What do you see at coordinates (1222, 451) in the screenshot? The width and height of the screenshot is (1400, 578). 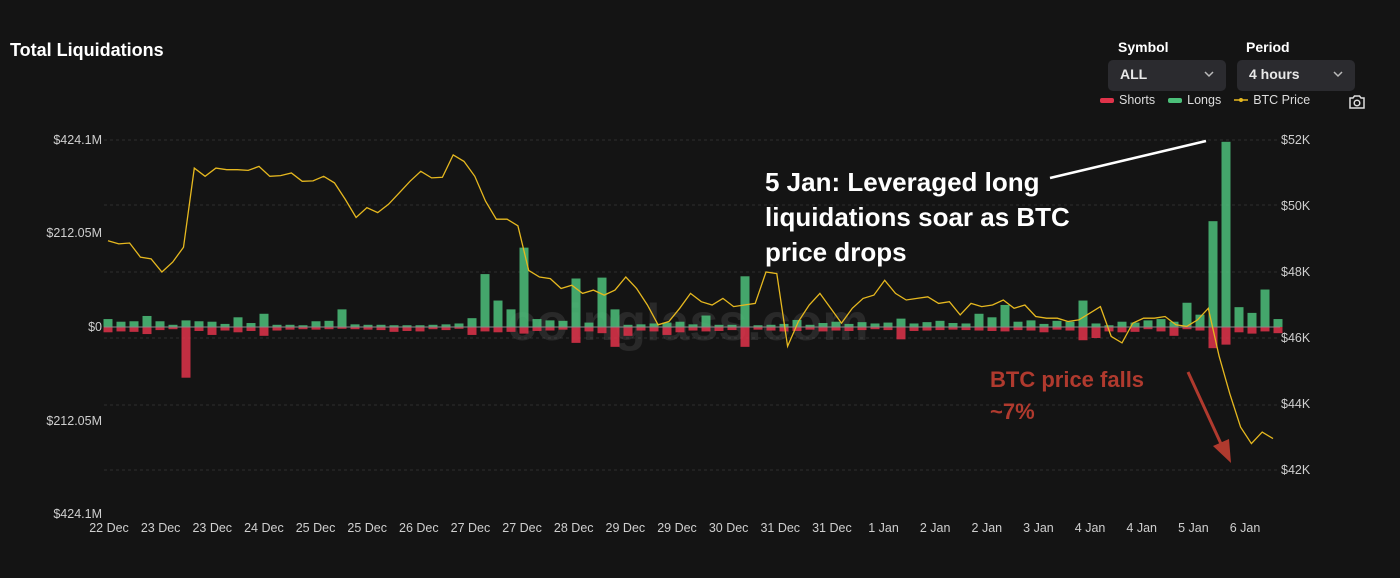 I see `price-fall-arrowhead` at bounding box center [1222, 451].